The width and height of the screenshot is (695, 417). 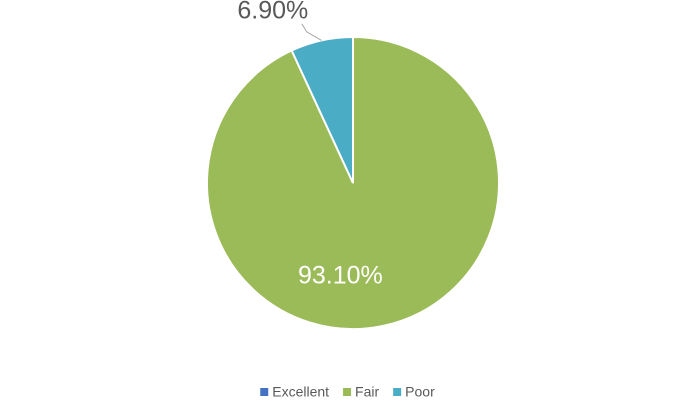 I want to click on leader-line, so click(x=311, y=32).